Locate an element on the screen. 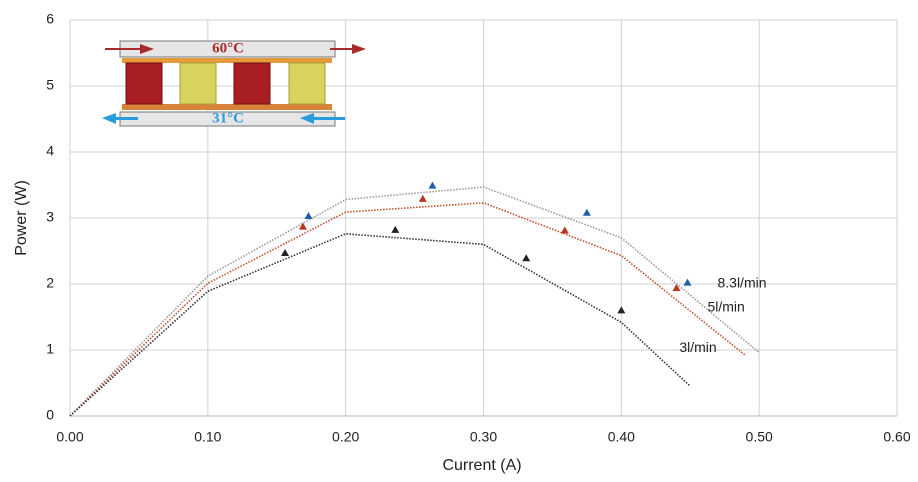  y-tick-label: 5 is located at coordinates (50, 85).